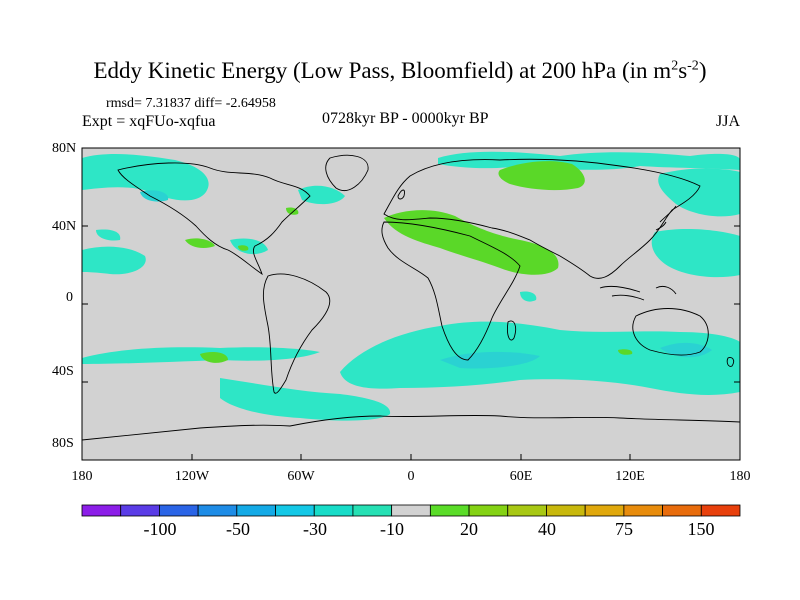 The height and width of the screenshot is (600, 800). Describe the element at coordinates (392, 529) in the screenshot. I see `colorbar-label: -10` at that location.